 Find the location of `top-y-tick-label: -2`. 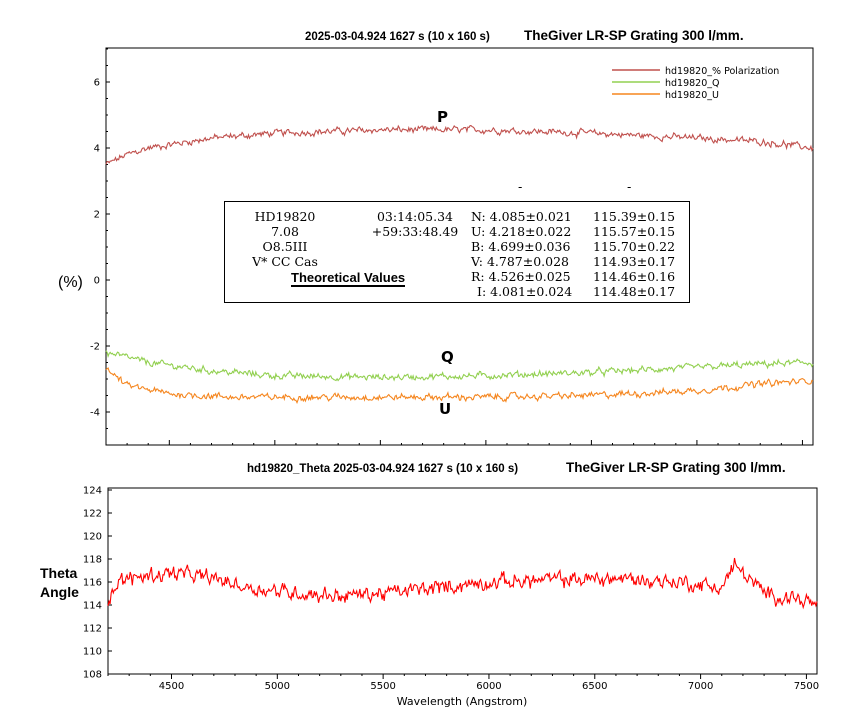

top-y-tick-label: -2 is located at coordinates (95, 347).